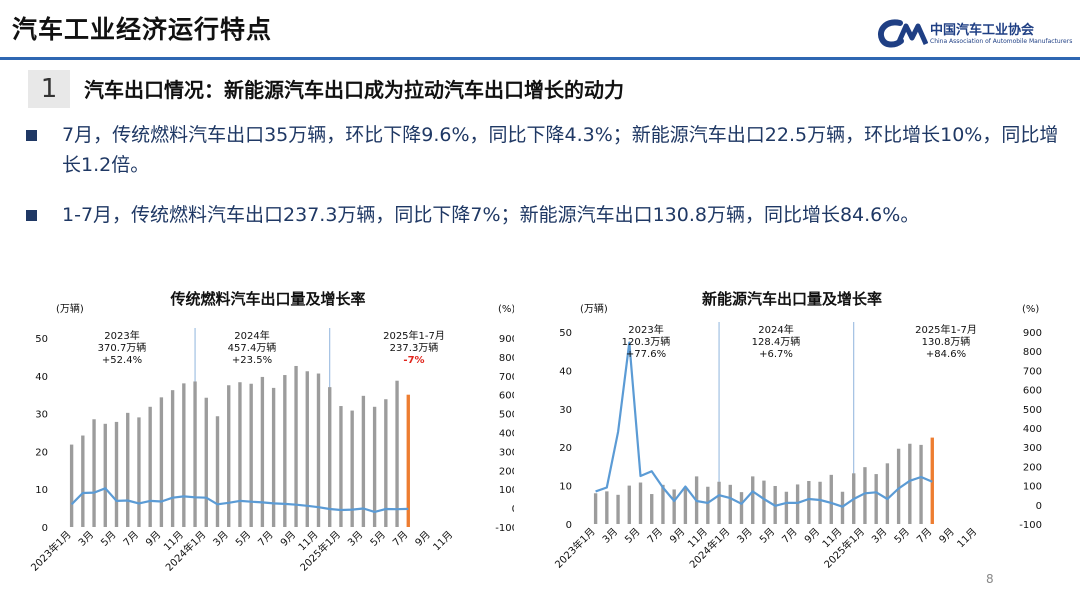  What do you see at coordinates (946, 354) in the screenshot?
I see `annotation-text: +84.6%` at bounding box center [946, 354].